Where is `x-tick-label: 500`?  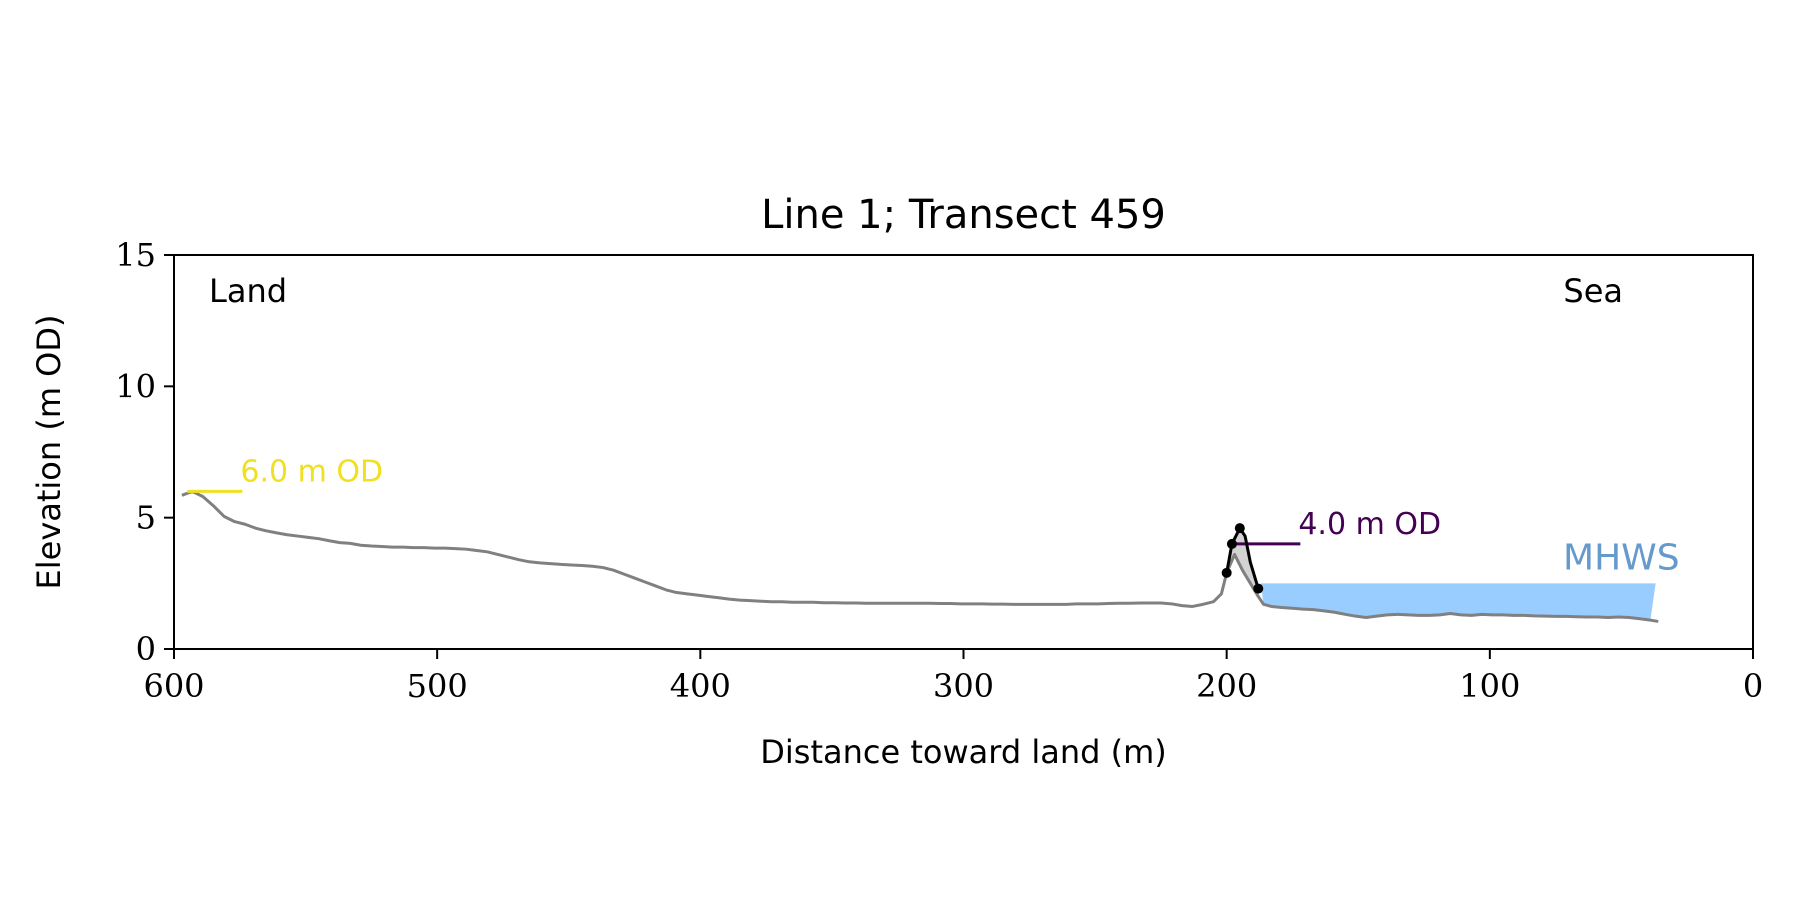
x-tick-label: 500 is located at coordinates (437, 686).